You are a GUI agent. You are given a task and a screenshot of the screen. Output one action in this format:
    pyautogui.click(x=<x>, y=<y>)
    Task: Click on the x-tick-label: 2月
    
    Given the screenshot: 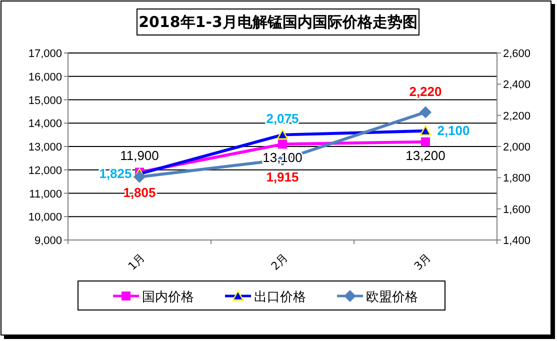 What is the action you would take?
    pyautogui.click(x=279, y=261)
    